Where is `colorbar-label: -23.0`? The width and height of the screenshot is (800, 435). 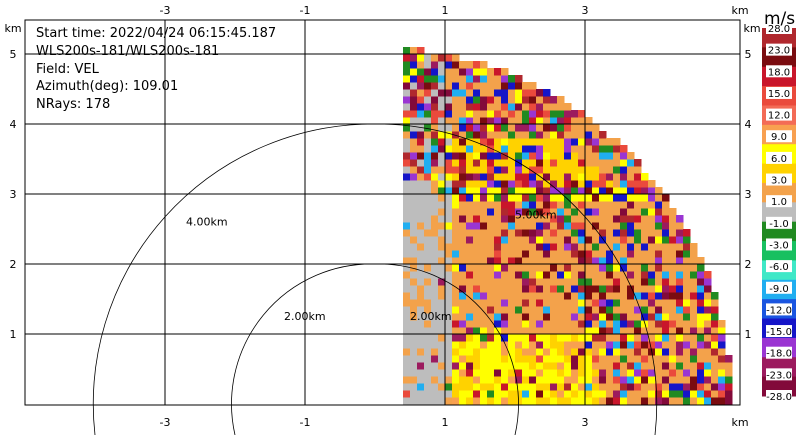 colorbar-label: -23.0 is located at coordinates (779, 375).